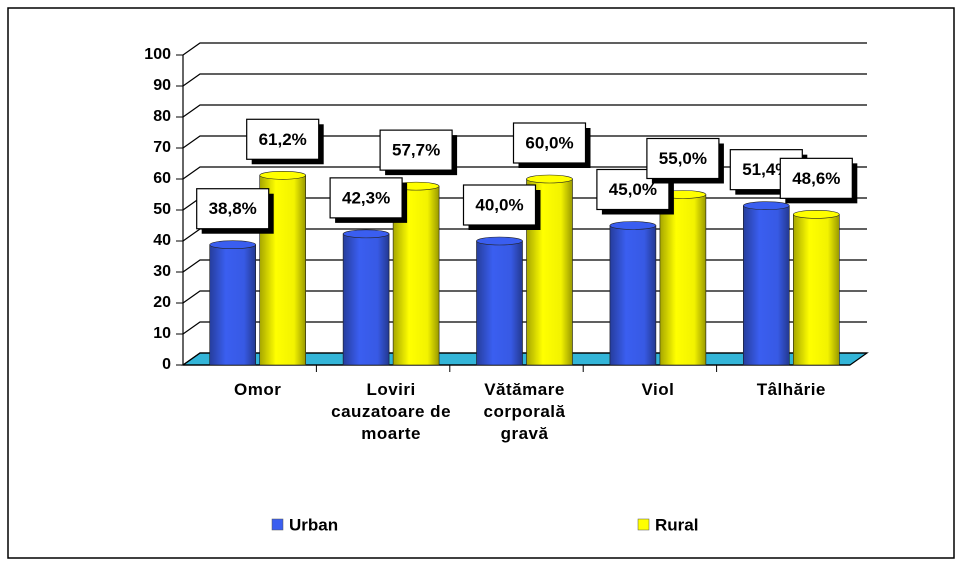 The height and width of the screenshot is (566, 962). What do you see at coordinates (524, 411) in the screenshot?
I see `x-tick-label: Vătămare corporală gravă` at bounding box center [524, 411].